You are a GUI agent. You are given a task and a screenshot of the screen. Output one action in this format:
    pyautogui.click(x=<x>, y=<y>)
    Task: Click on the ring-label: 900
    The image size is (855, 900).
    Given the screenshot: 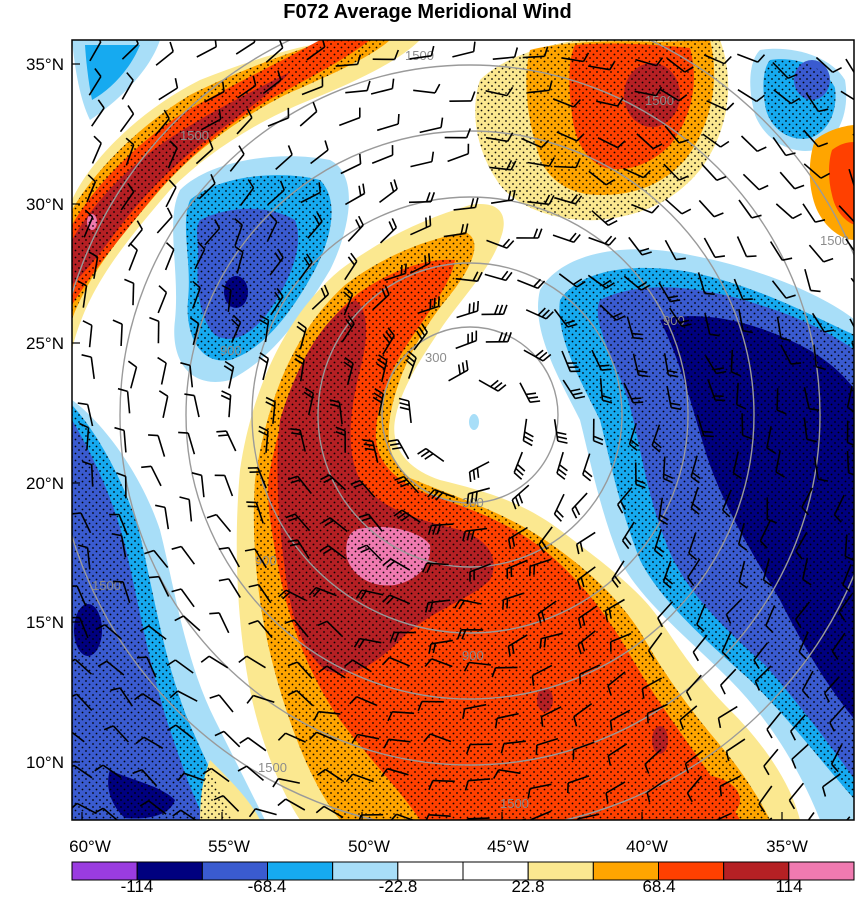 What is the action you would take?
    pyautogui.click(x=473, y=655)
    